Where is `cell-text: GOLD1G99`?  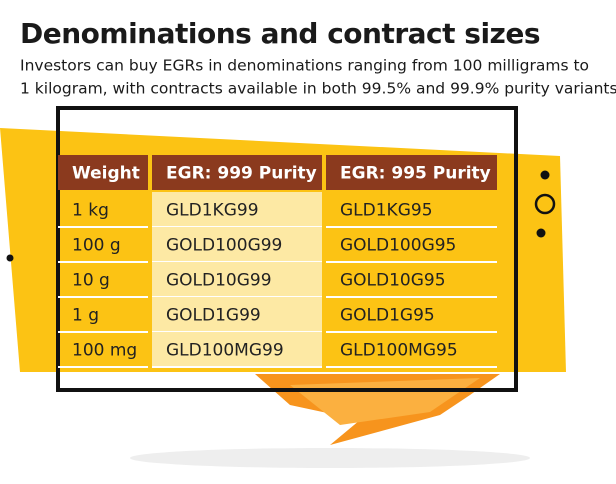 cell-text: GOLD1G99 is located at coordinates (213, 316).